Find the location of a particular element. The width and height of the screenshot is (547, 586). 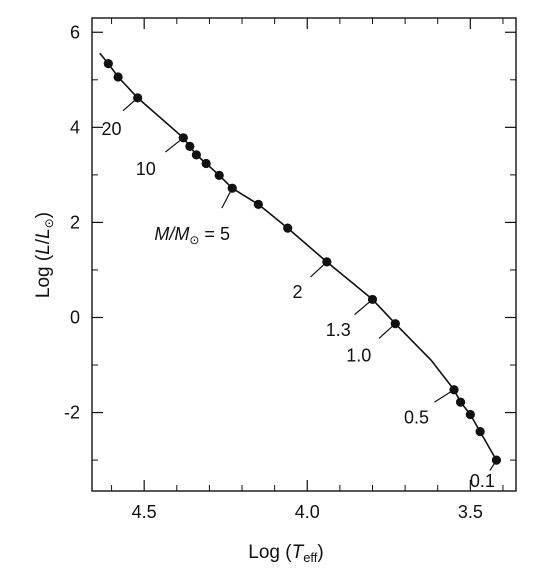

annotation-label: 0.1 is located at coordinates (482, 481).